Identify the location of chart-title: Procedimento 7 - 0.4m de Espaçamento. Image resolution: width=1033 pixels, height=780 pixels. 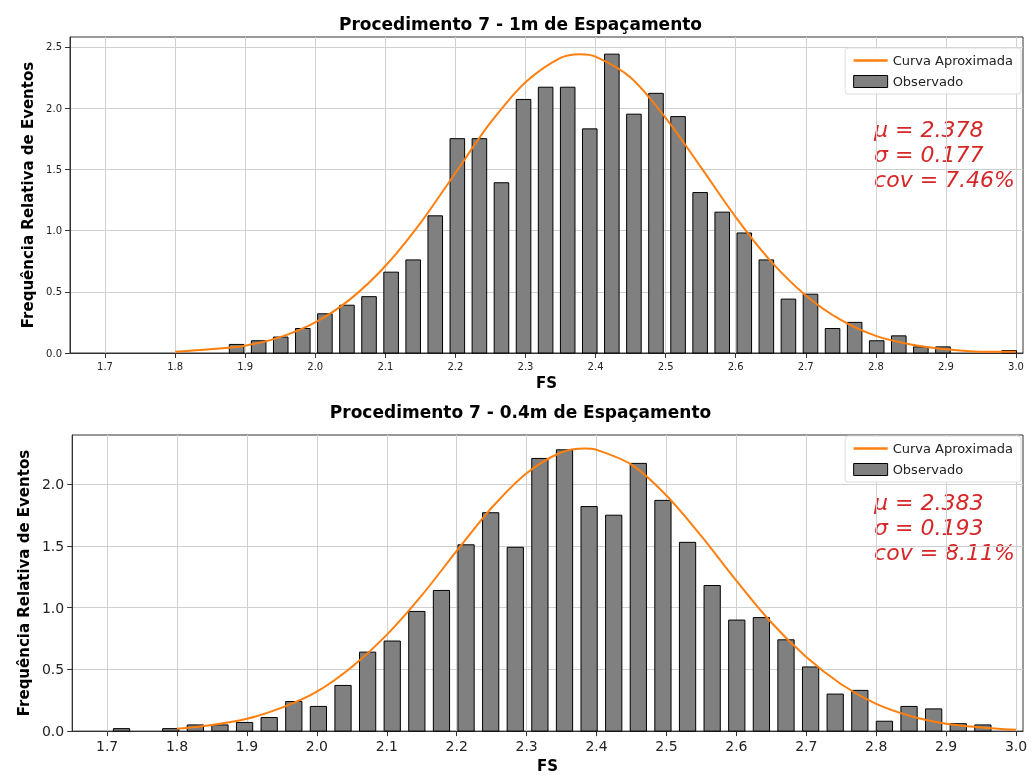
(520, 411).